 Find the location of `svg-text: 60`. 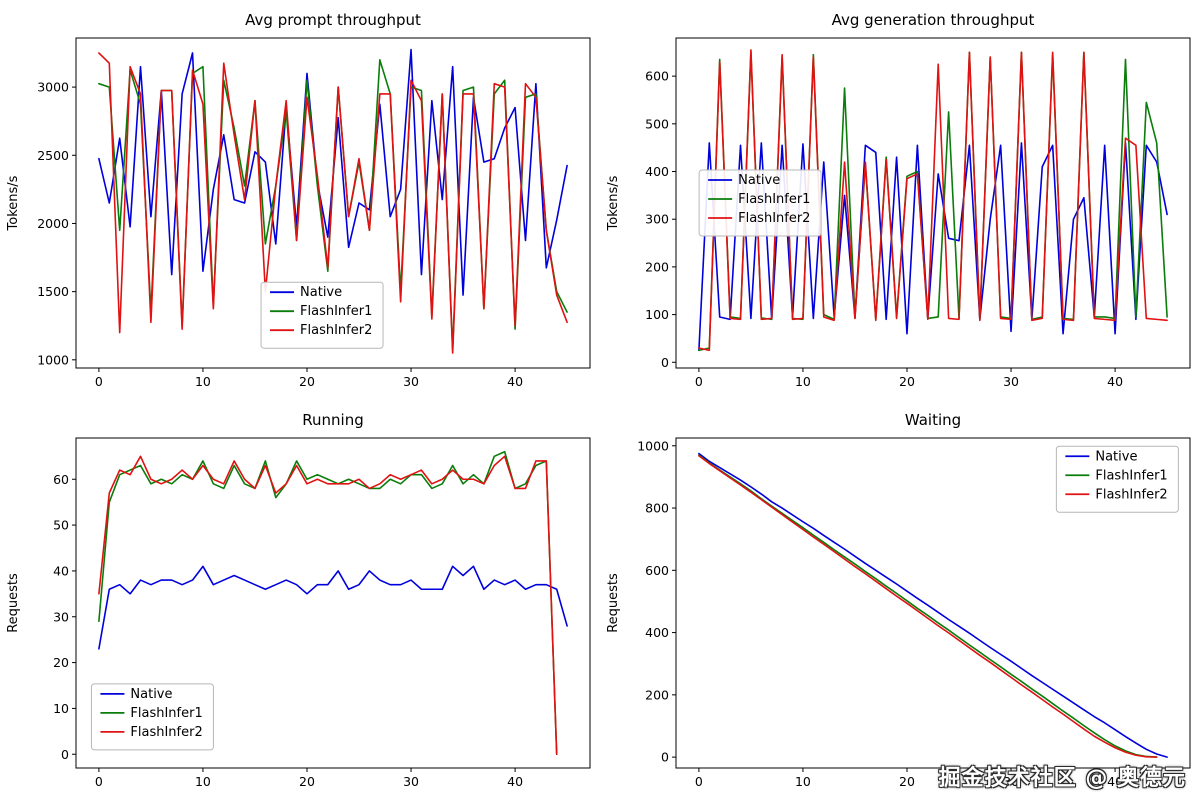

svg-text: 60 is located at coordinates (61, 479).